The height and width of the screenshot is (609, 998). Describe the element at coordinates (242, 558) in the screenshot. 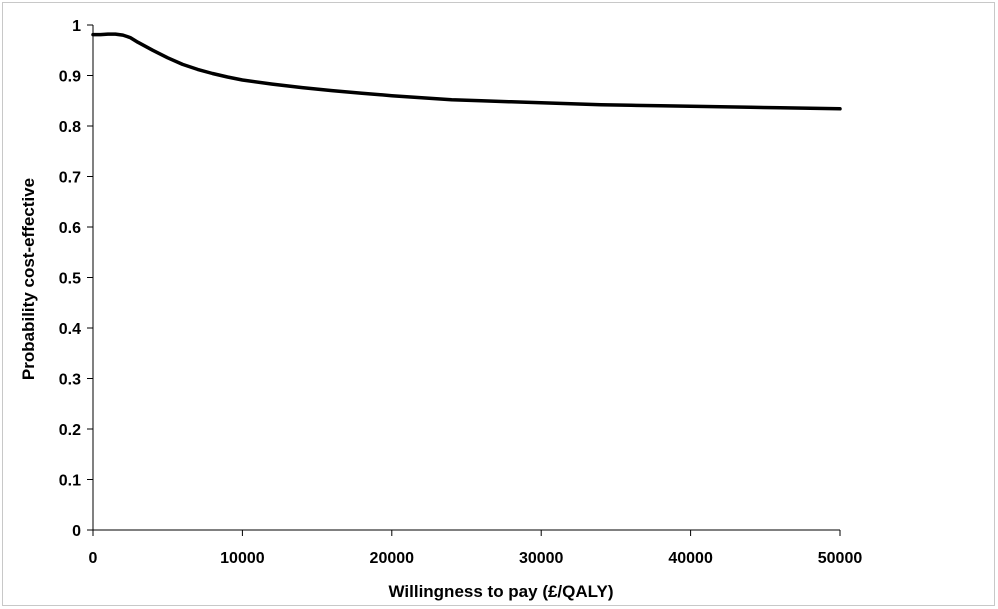

I see `x-tick-label: 10000` at that location.